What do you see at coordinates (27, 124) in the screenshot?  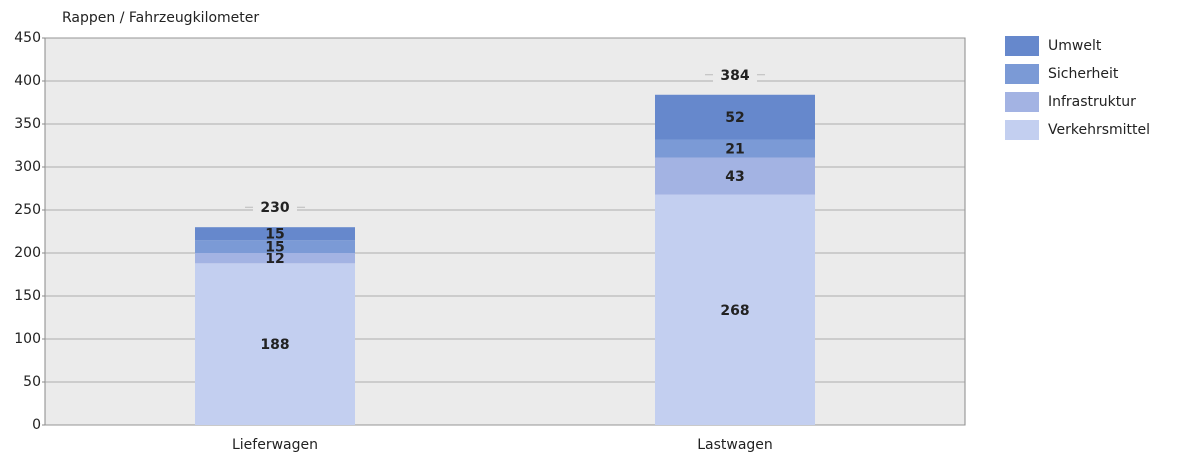 I see `y-tick-label: 350` at bounding box center [27, 124].